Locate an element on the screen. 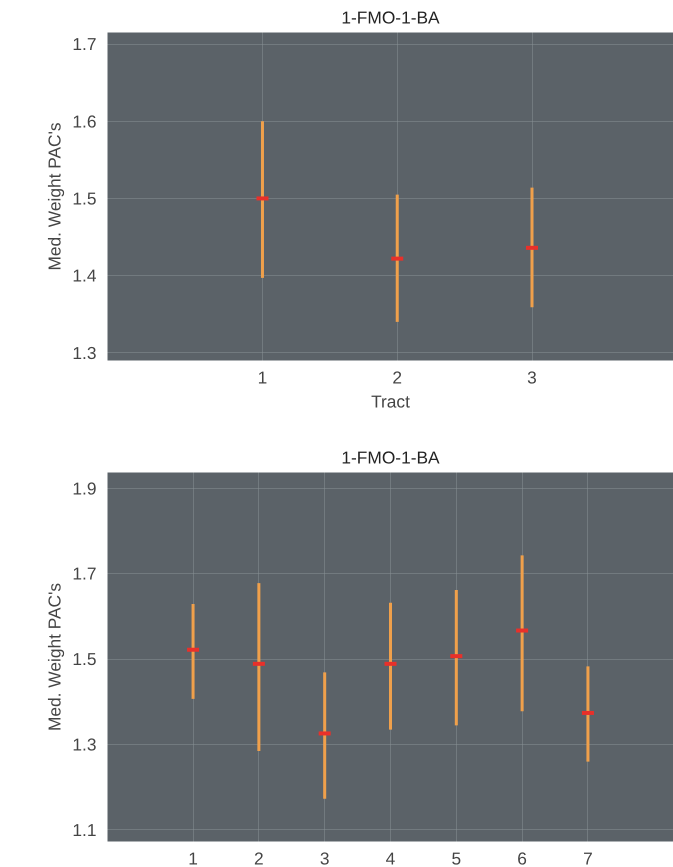 The height and width of the screenshot is (867, 673). x-tick-label: 4 is located at coordinates (391, 857).